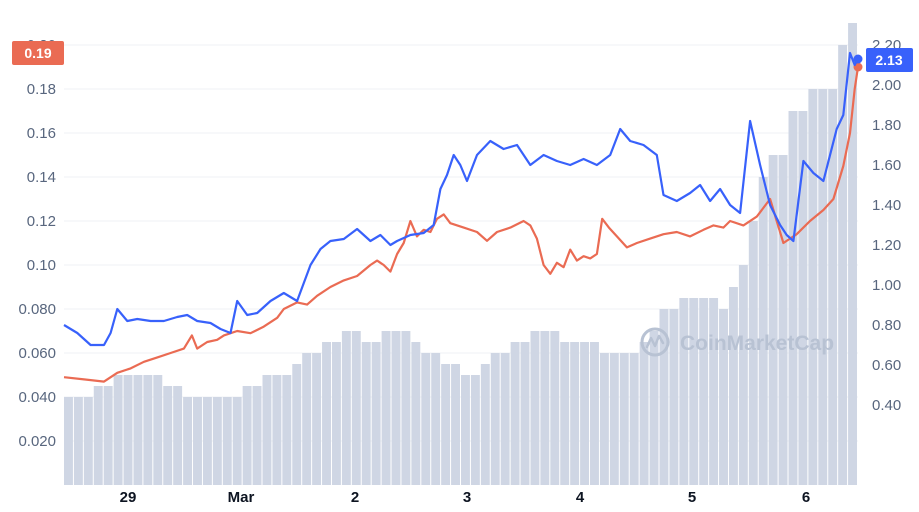 The height and width of the screenshot is (512, 919). I want to click on x-axis-tick-label: 6, so click(806, 497).